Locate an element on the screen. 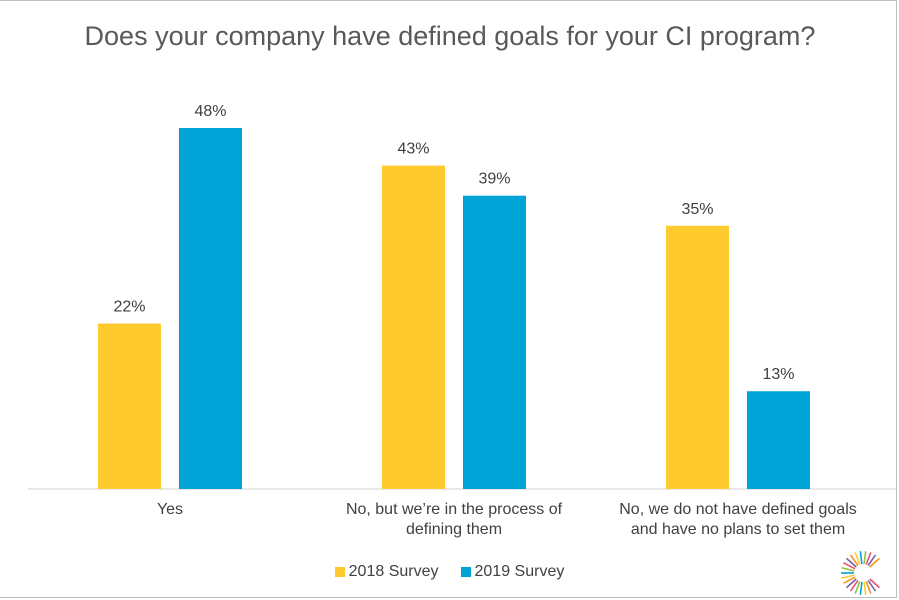  x-tick-label: No, but we’re in the process of is located at coordinates (454, 509).